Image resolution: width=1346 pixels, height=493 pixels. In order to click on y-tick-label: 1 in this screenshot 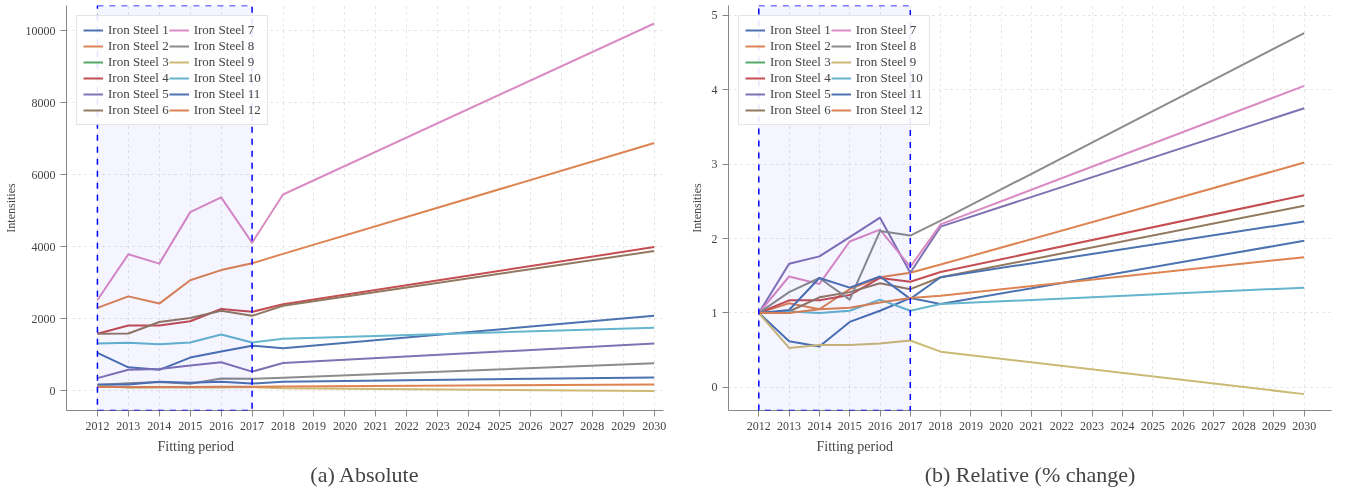, I will do `click(714, 312)`.